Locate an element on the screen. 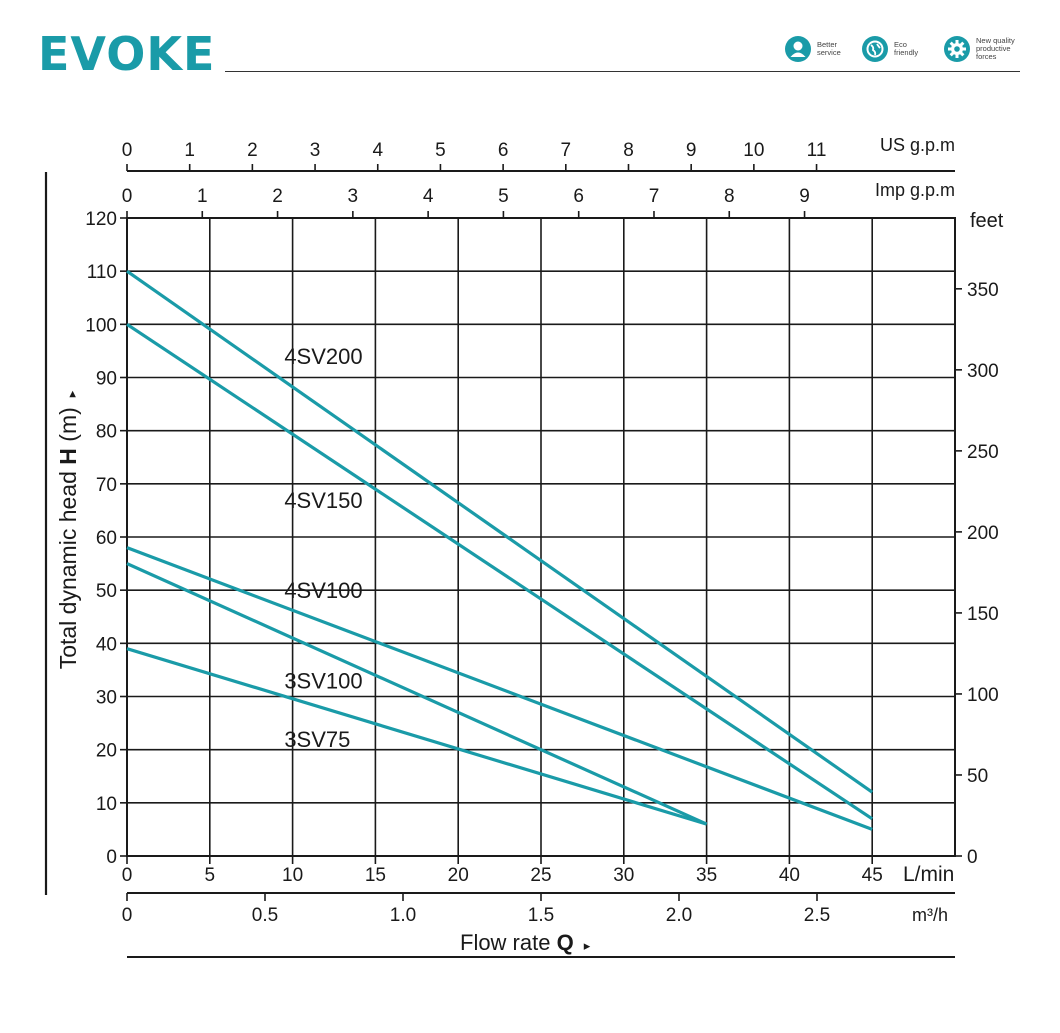 This screenshot has height=1033, width=1060. x-tick-label-usgpm: 3 is located at coordinates (315, 150).